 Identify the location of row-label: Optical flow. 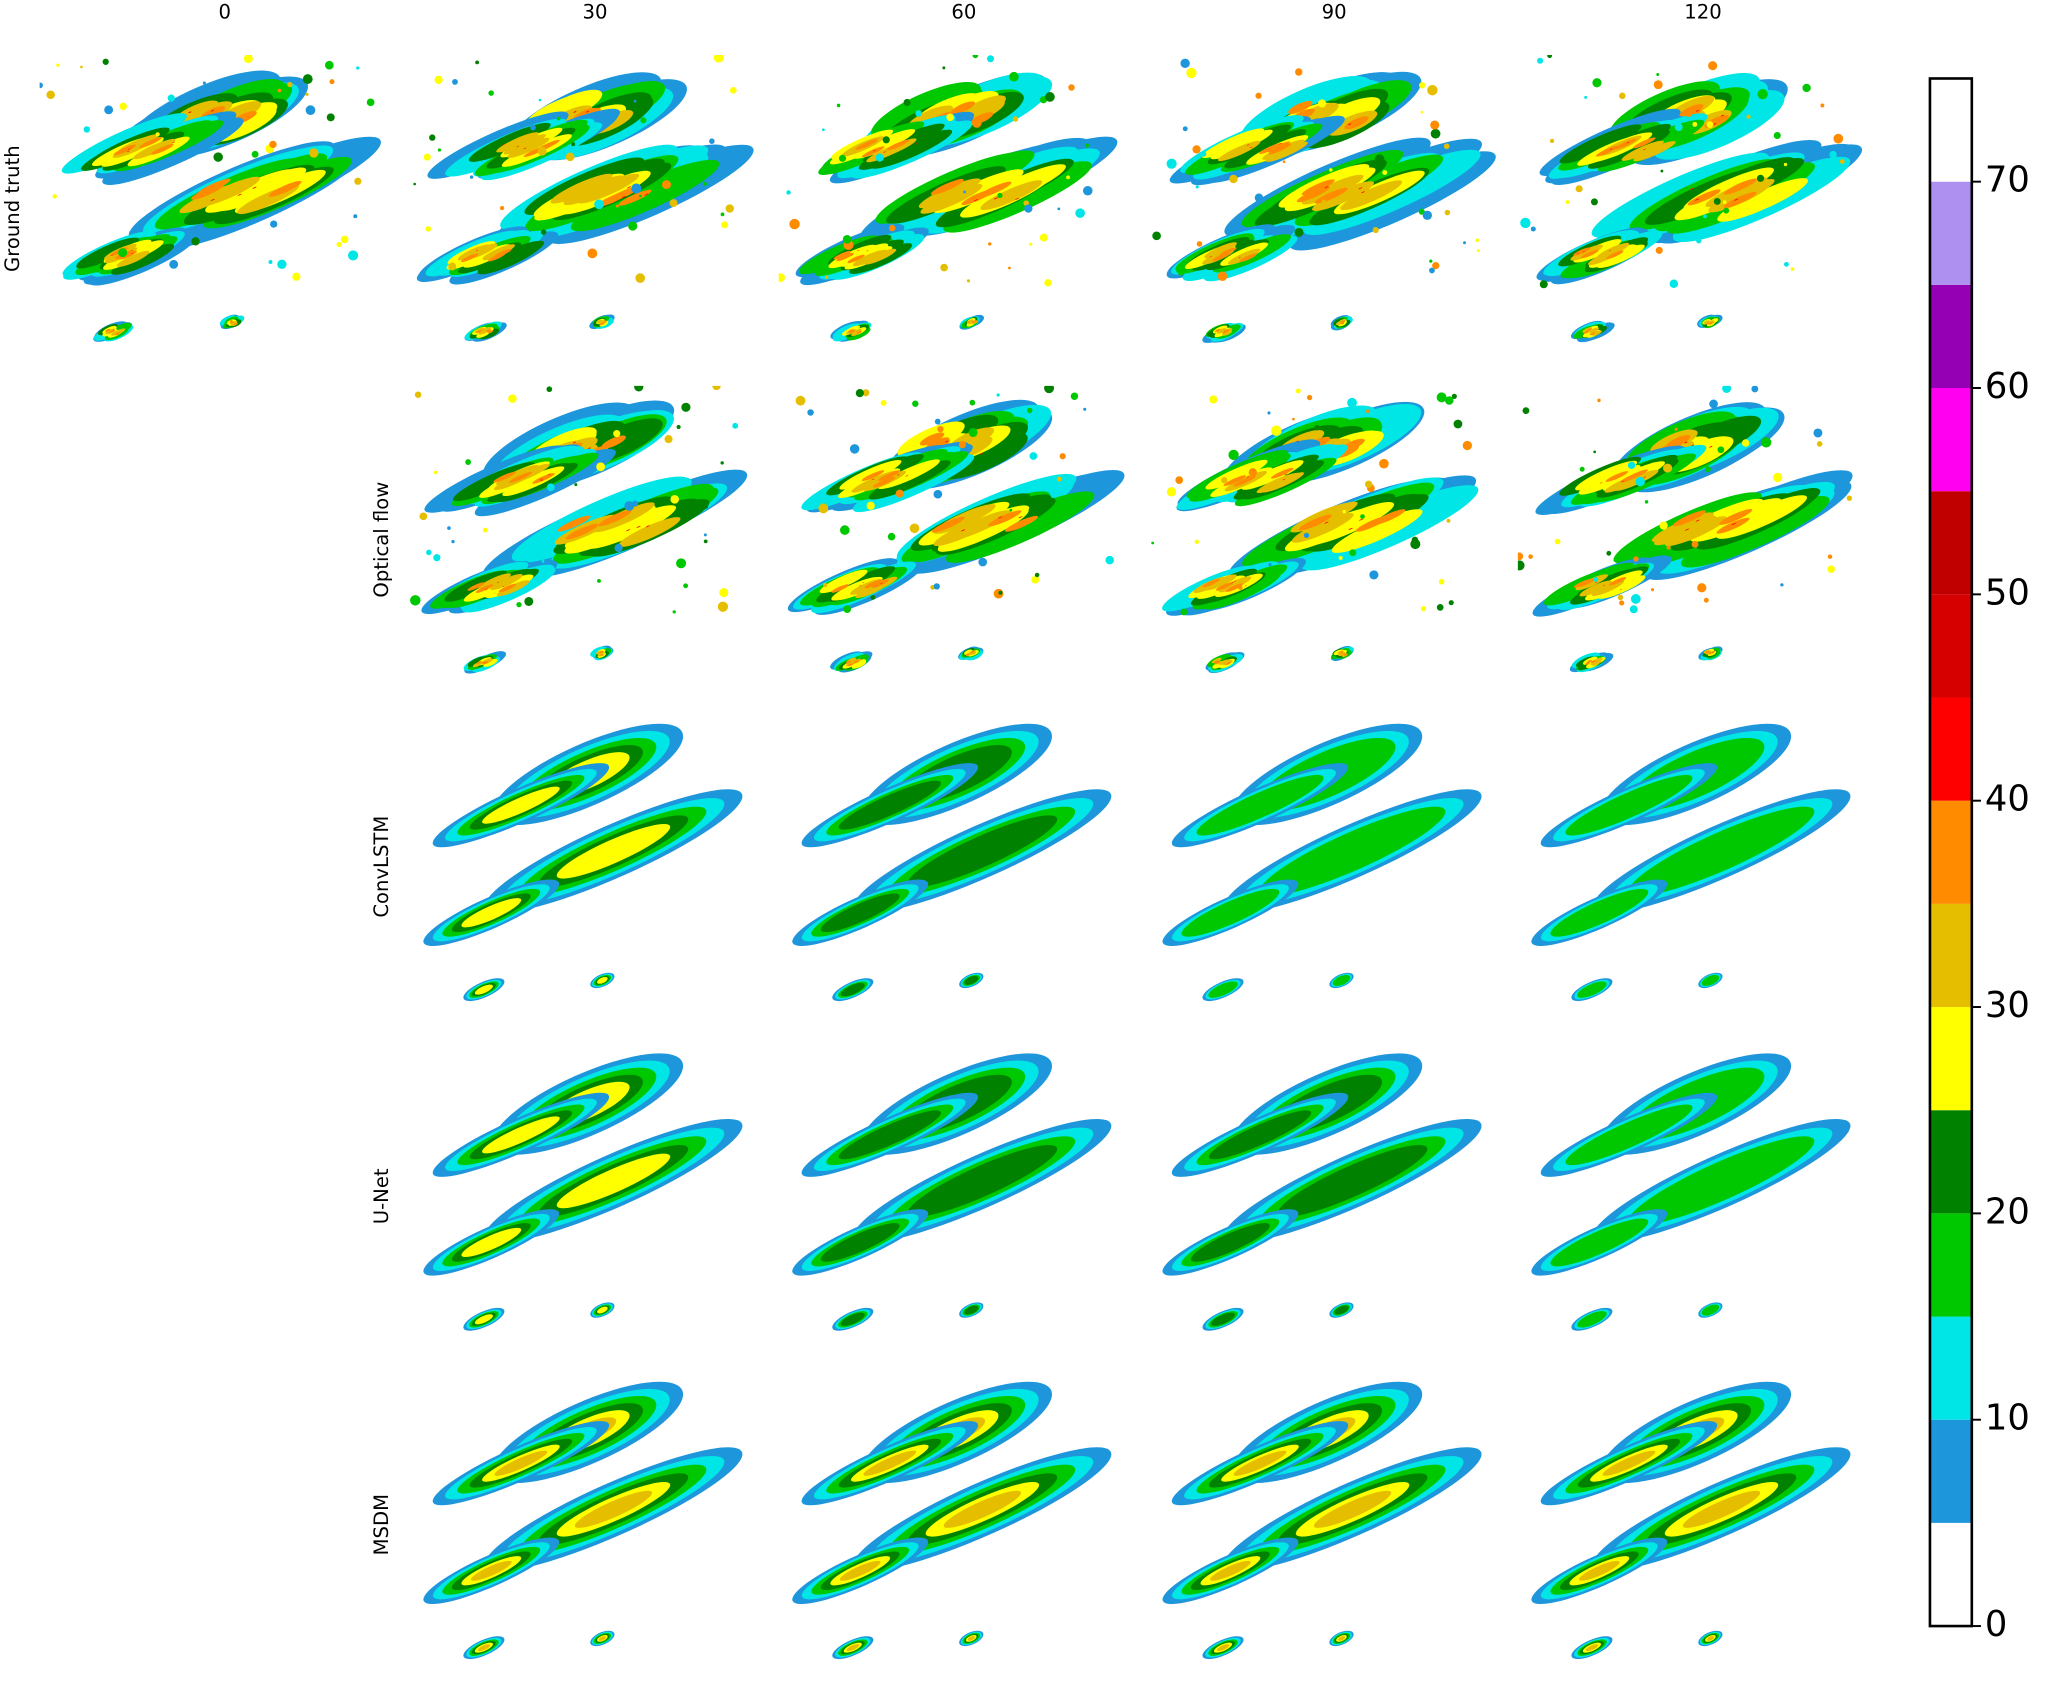
(381, 540).